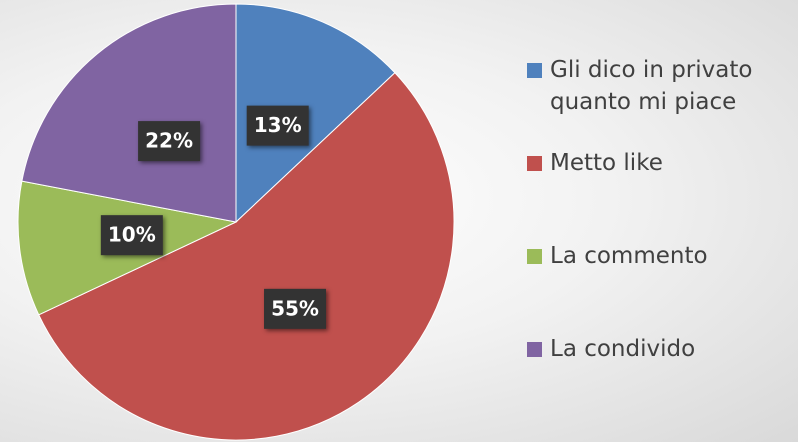 This screenshot has height=442, width=798. I want to click on legend-item: Metto like, so click(652, 163).